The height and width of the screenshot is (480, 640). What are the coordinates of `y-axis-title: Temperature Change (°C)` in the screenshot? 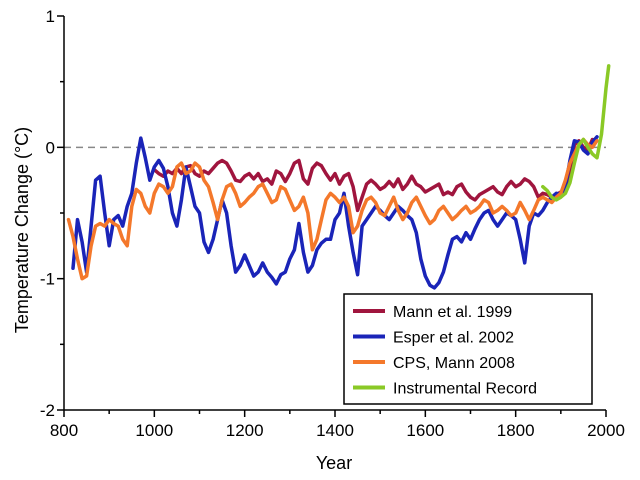 It's located at (22, 230).